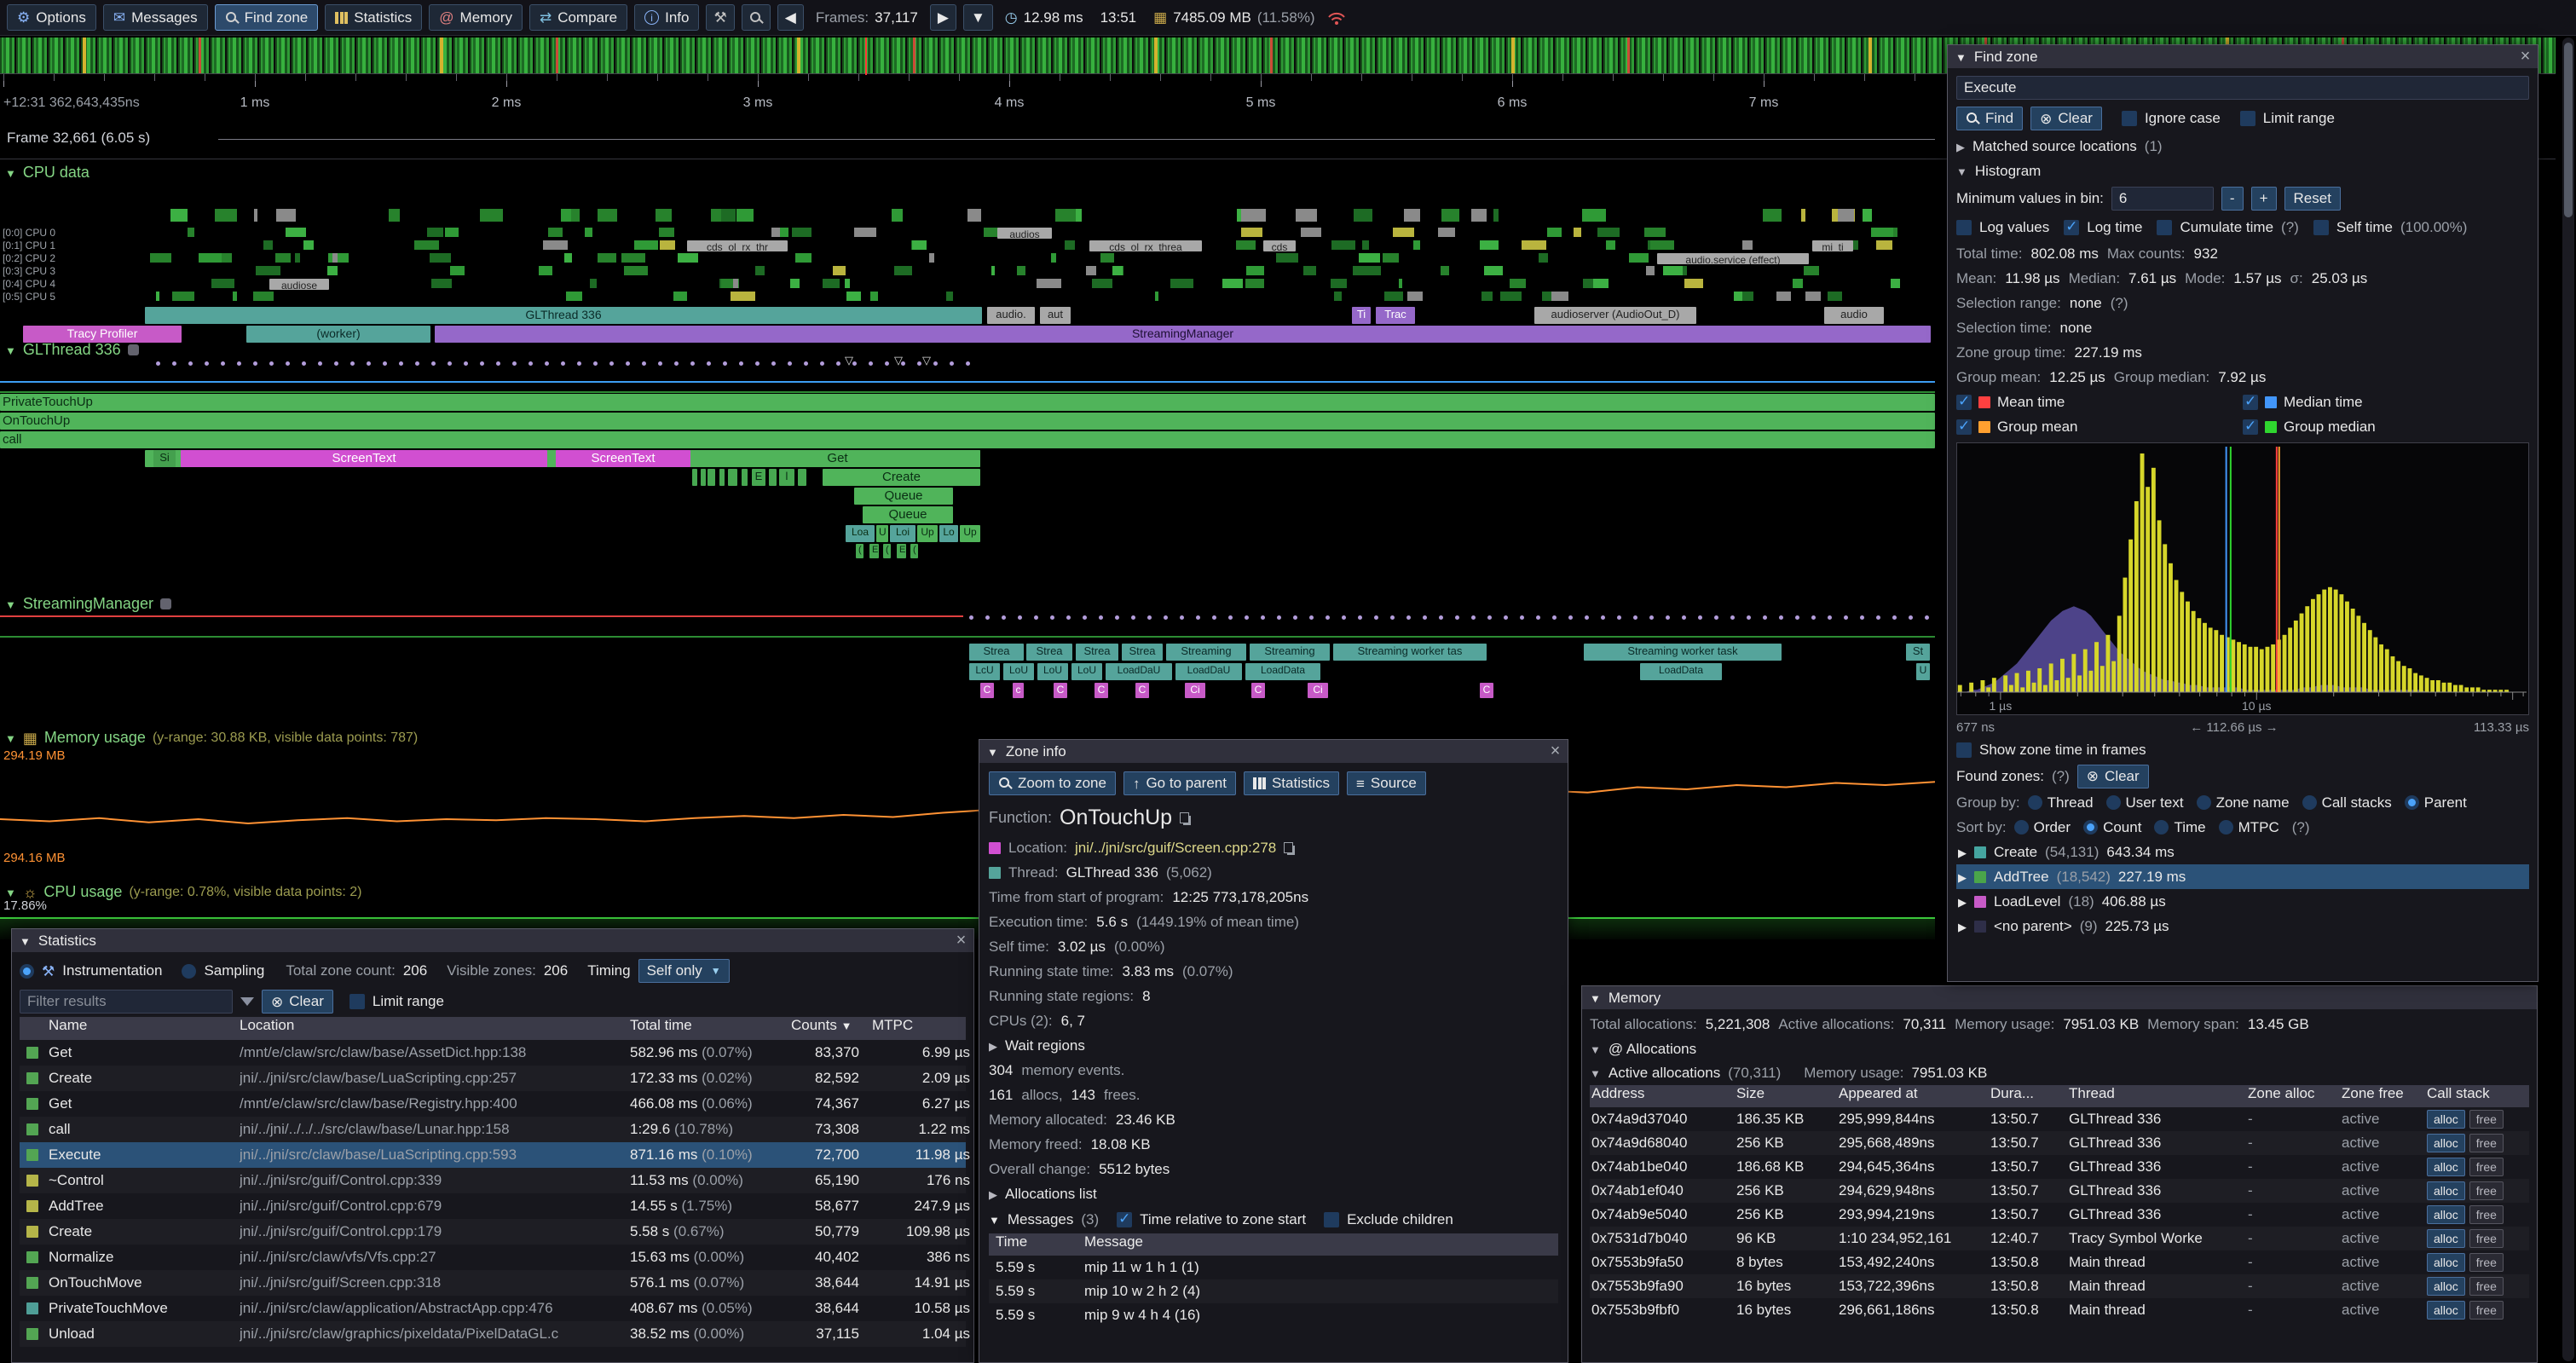 The width and height of the screenshot is (2576, 1363). What do you see at coordinates (1279, 246) in the screenshot?
I see `zone-bar: cds` at bounding box center [1279, 246].